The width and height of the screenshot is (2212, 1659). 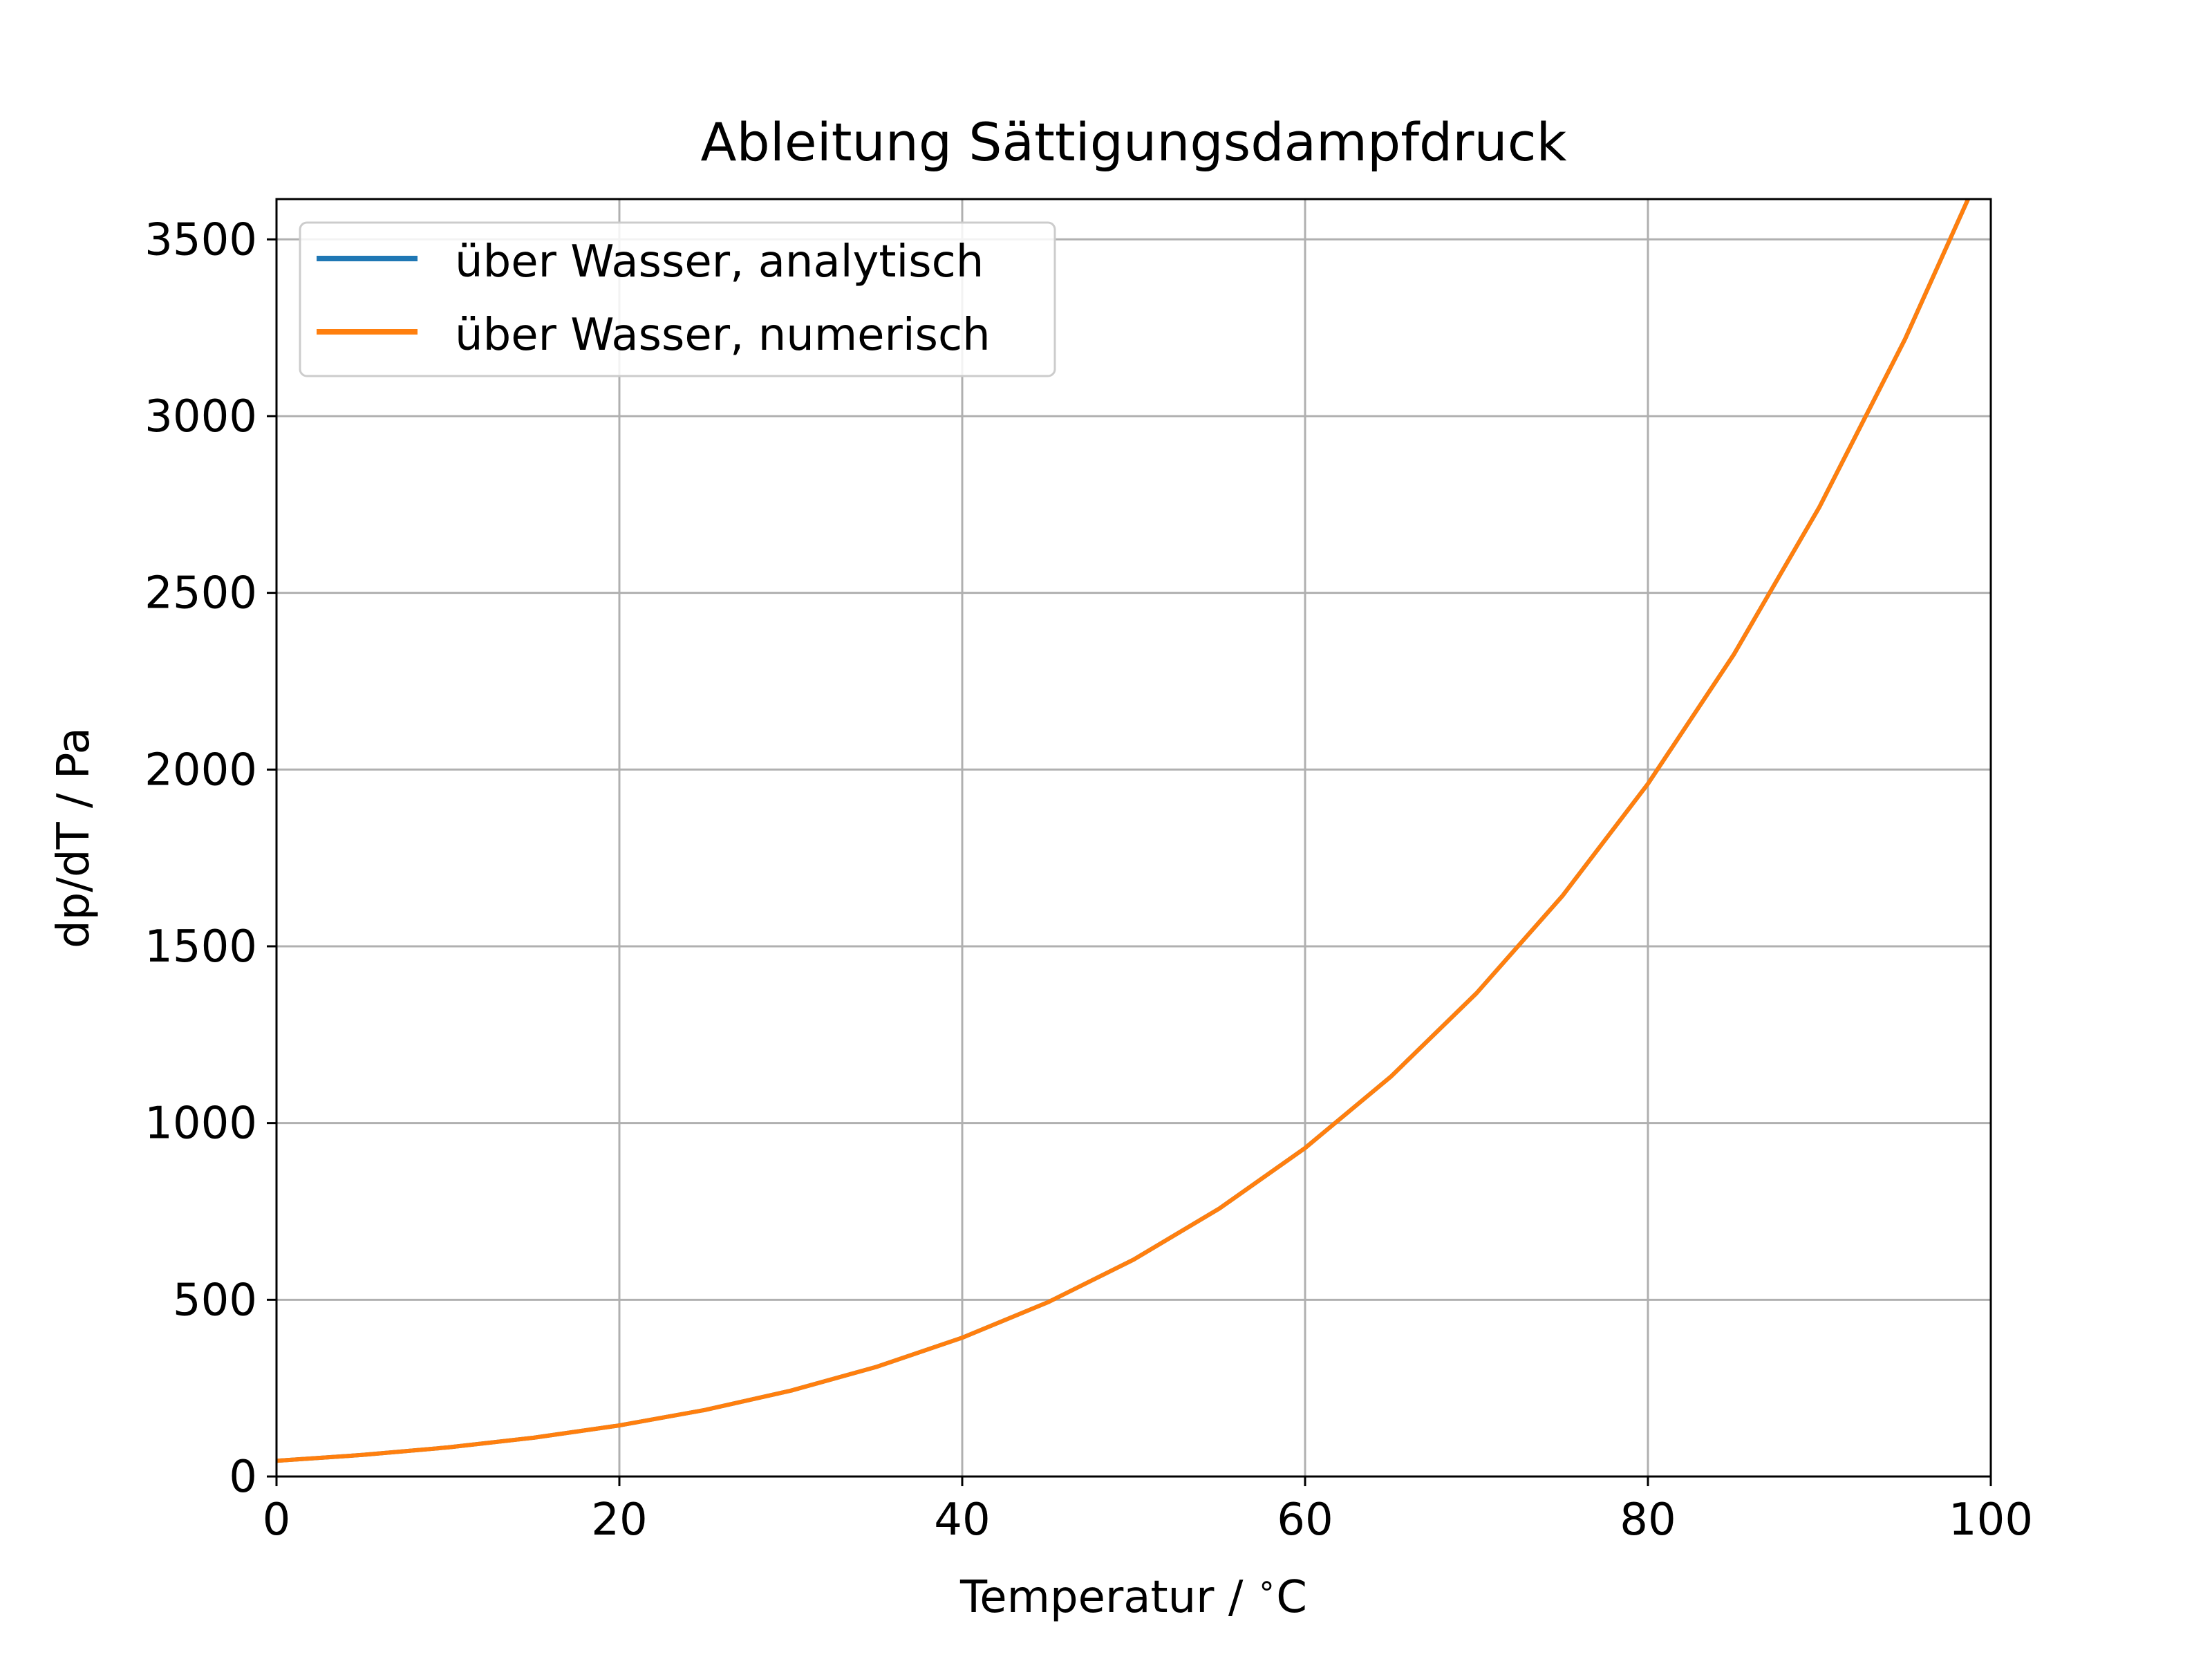 I want to click on legend-box, so click(x=677, y=299).